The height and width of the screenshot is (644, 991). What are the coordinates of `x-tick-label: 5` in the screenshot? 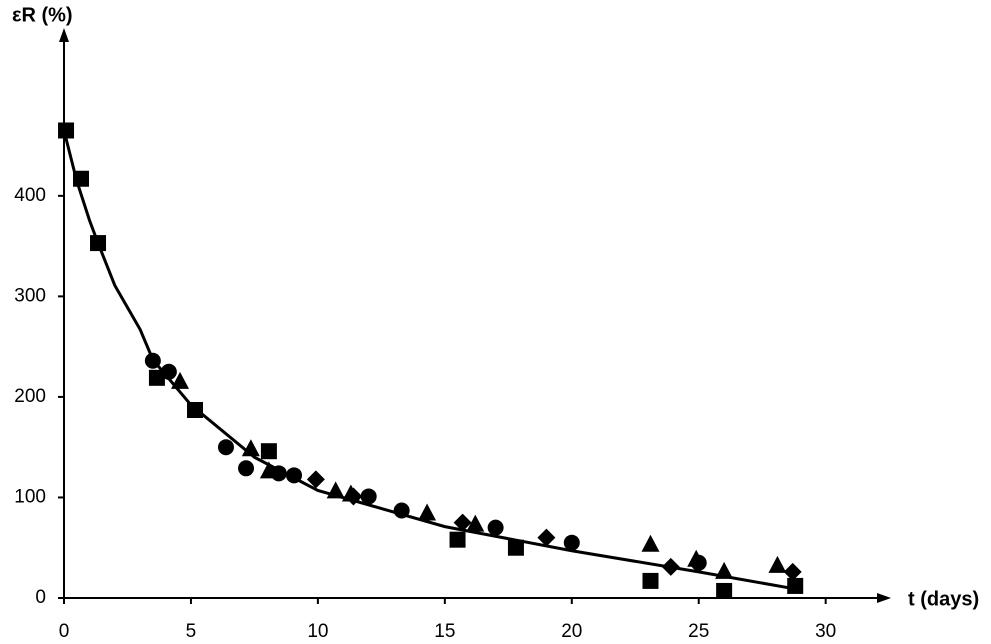 It's located at (191, 631).